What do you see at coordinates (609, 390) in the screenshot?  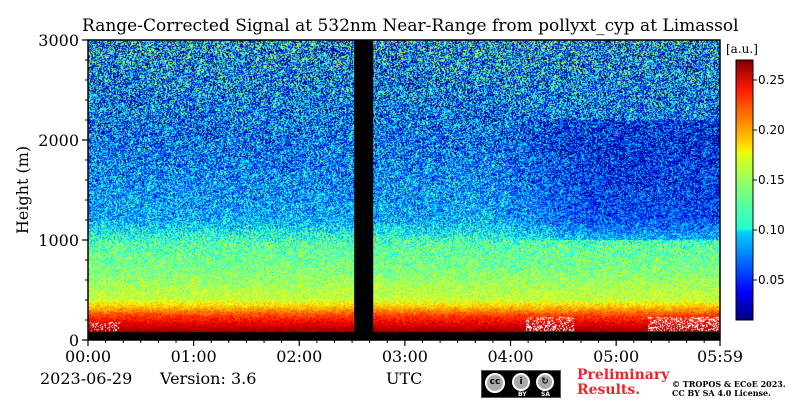 I see `preliminary-line-2: Results.` at bounding box center [609, 390].